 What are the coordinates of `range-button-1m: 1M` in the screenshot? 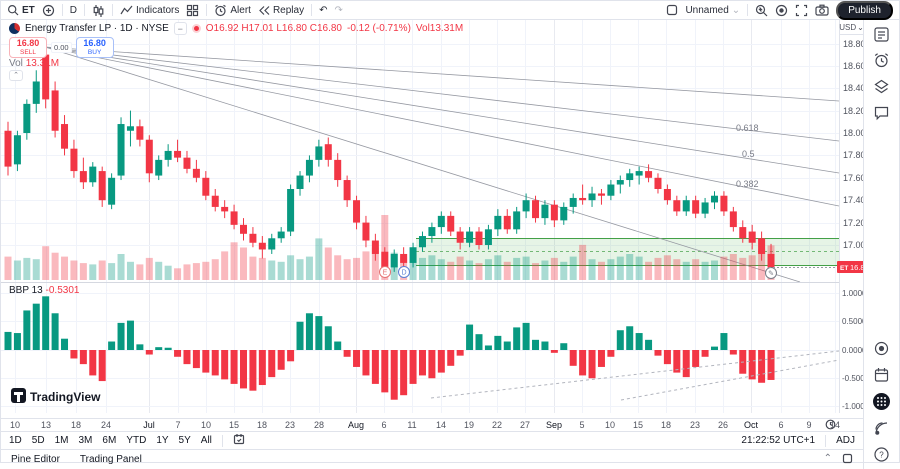 It's located at (61, 440).